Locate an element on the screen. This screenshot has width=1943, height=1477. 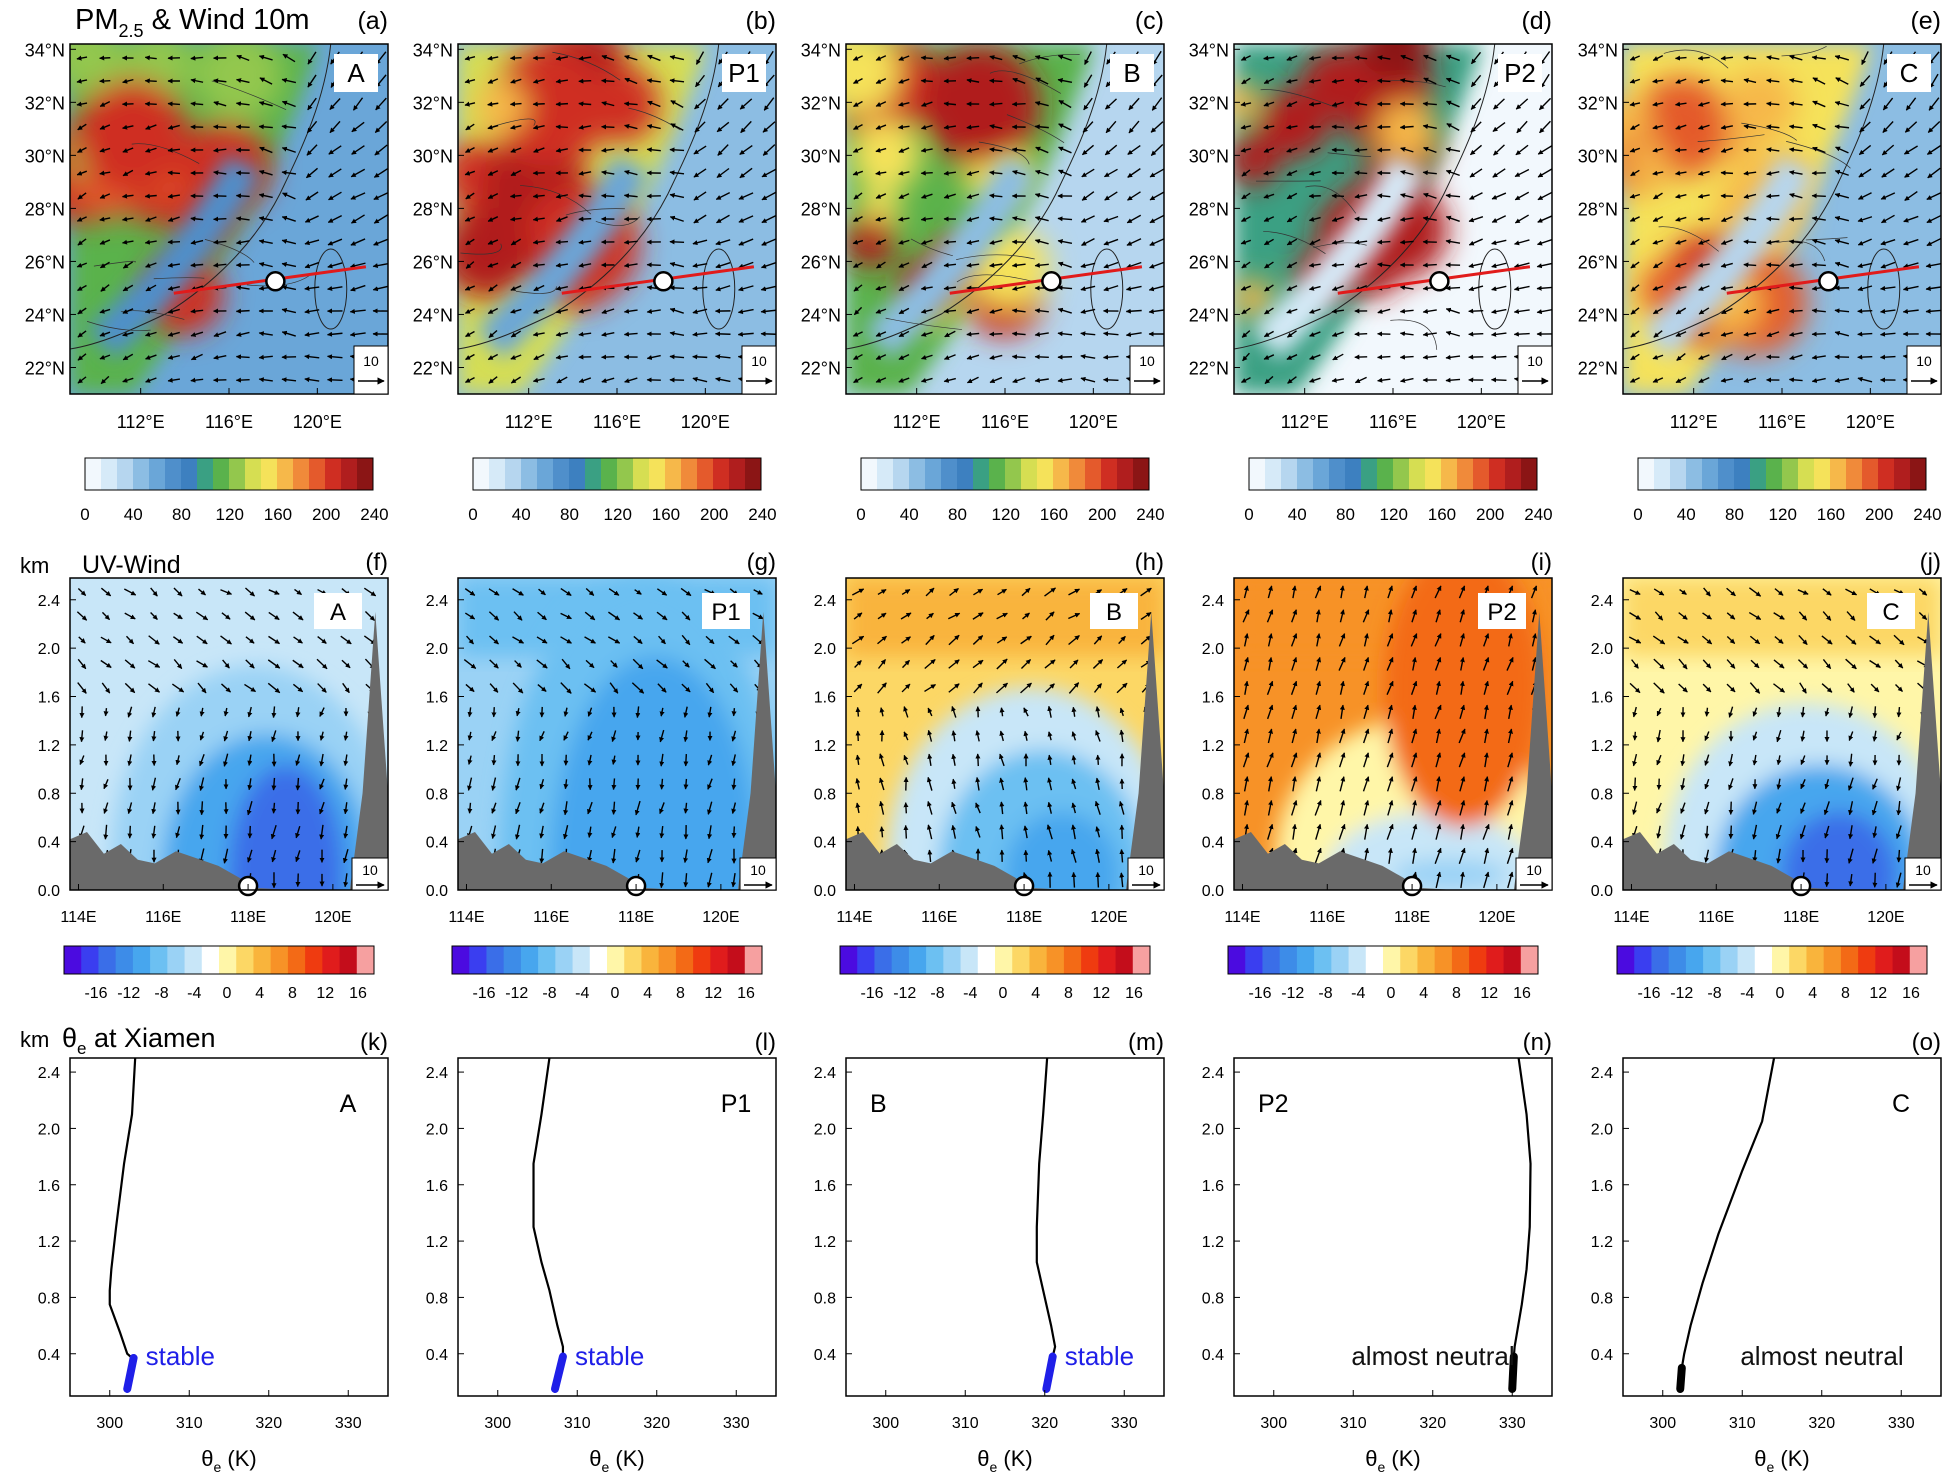
theta-ytick-label: 0.4 is located at coordinates (1602, 1355).